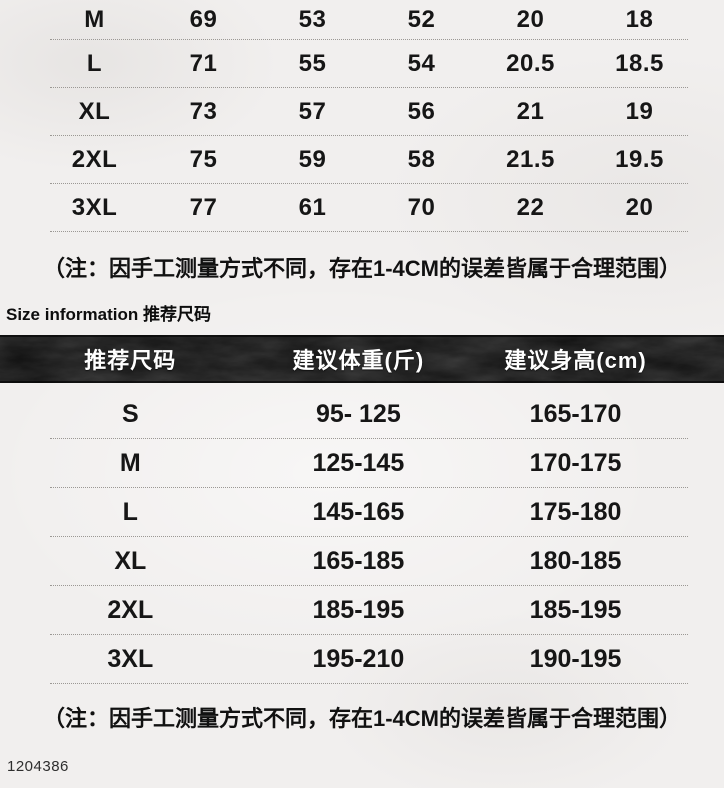 Image resolution: width=724 pixels, height=788 pixels. I want to click on measurement-value-4: 22, so click(530, 207).